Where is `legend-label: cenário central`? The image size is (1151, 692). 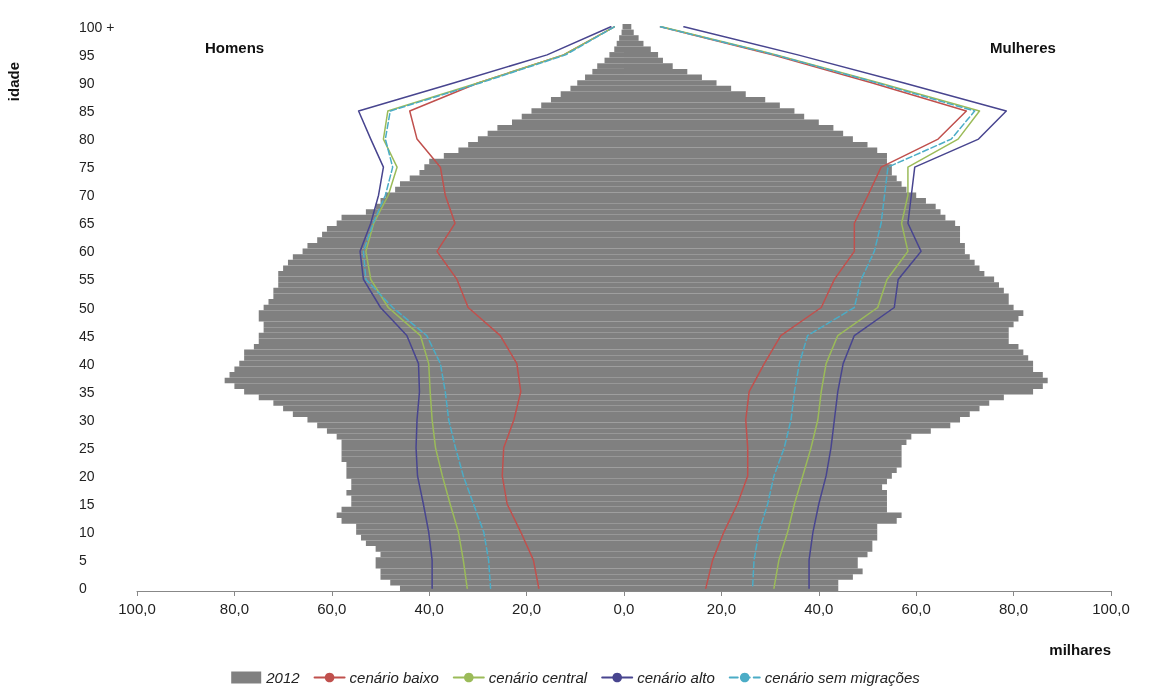
legend-label: cenário central is located at coordinates (538, 677).